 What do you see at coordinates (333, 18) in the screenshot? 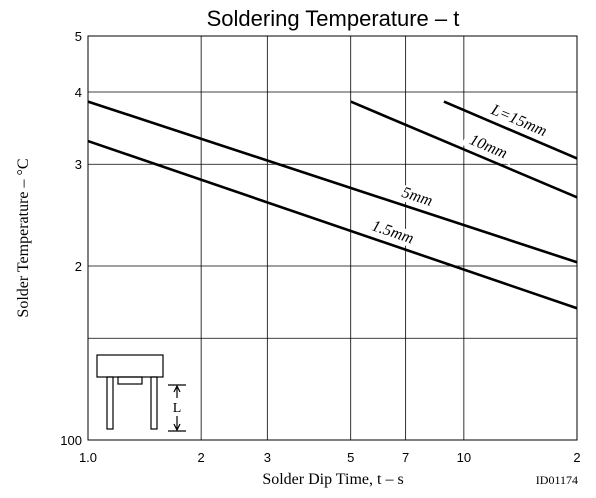
I see `chart-title: Soldering Temperature – t` at bounding box center [333, 18].